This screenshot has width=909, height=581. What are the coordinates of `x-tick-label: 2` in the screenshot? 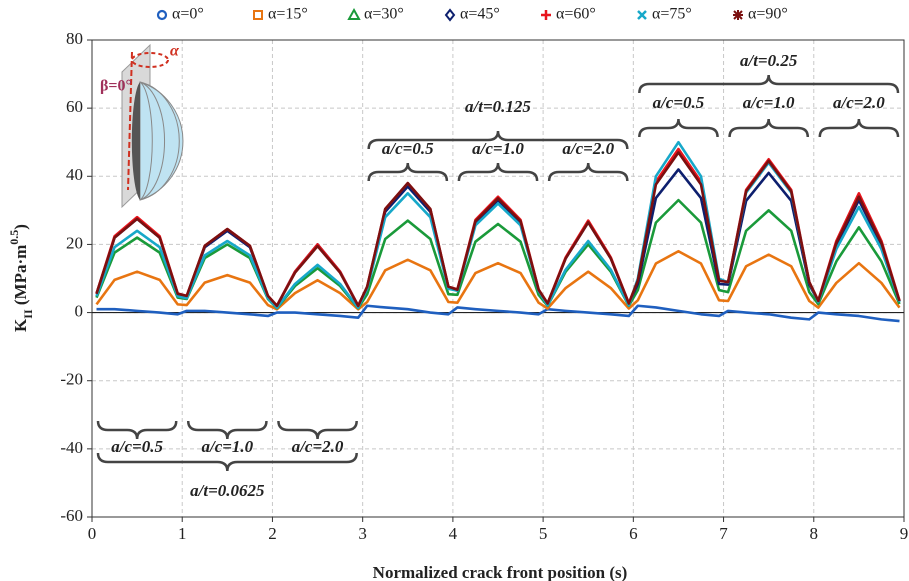 It's located at (272, 533).